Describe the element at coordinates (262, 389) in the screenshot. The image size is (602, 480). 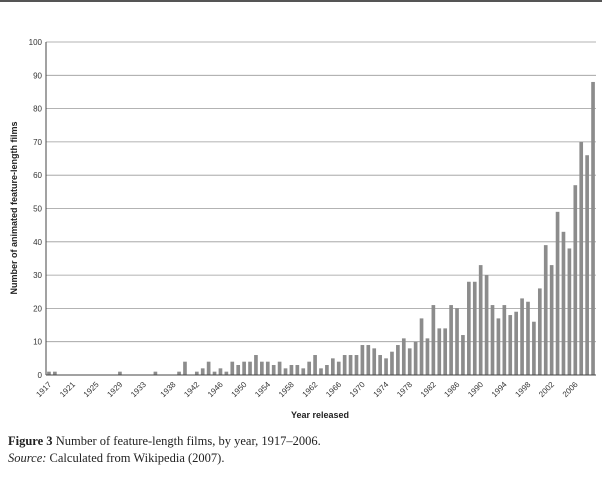
I see `x-tick-label: 1954` at that location.